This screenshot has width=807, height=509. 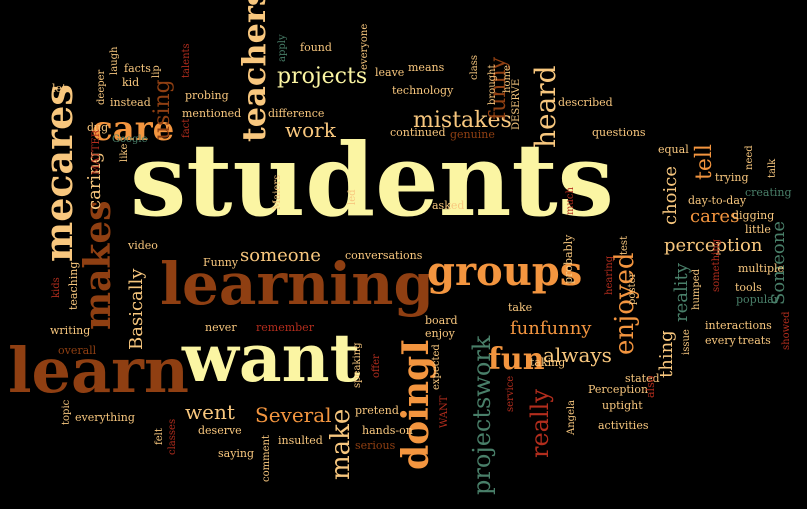 I want to click on cloud-word: DESERVE, so click(x=516, y=104).